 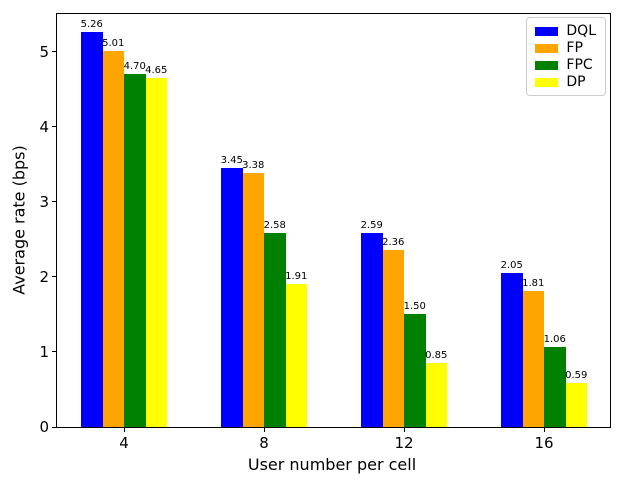 I want to click on legend-item-dp: DP, so click(x=565, y=82).